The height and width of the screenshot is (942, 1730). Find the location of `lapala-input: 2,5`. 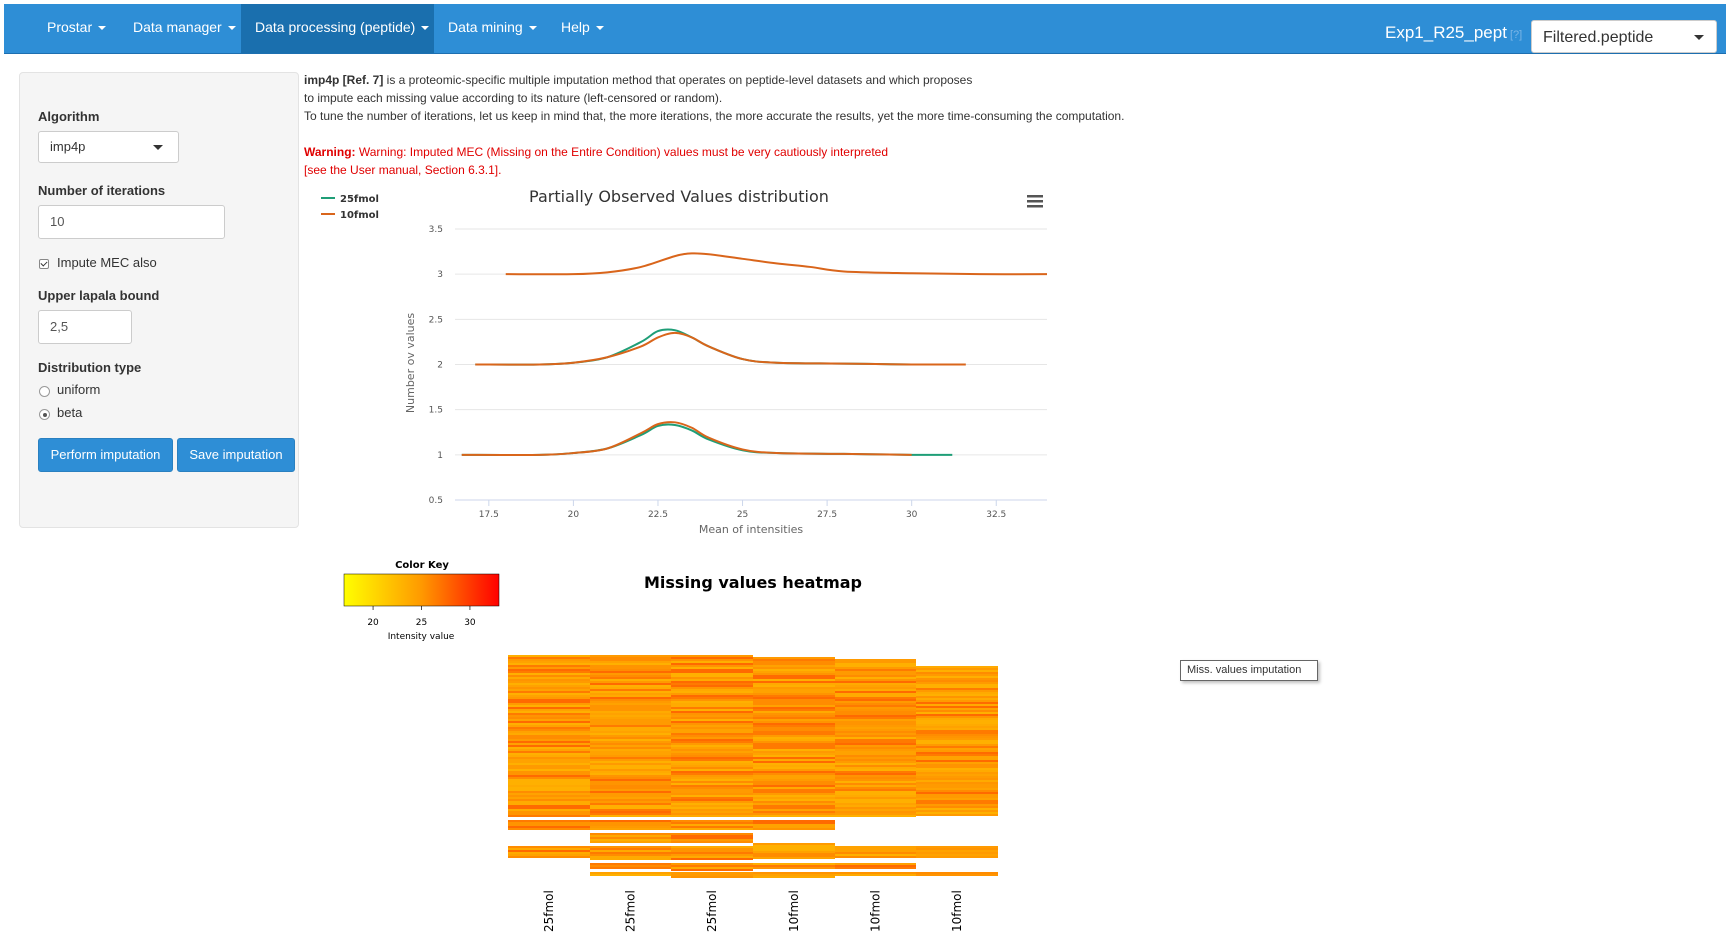

lapala-input: 2,5 is located at coordinates (85, 327).